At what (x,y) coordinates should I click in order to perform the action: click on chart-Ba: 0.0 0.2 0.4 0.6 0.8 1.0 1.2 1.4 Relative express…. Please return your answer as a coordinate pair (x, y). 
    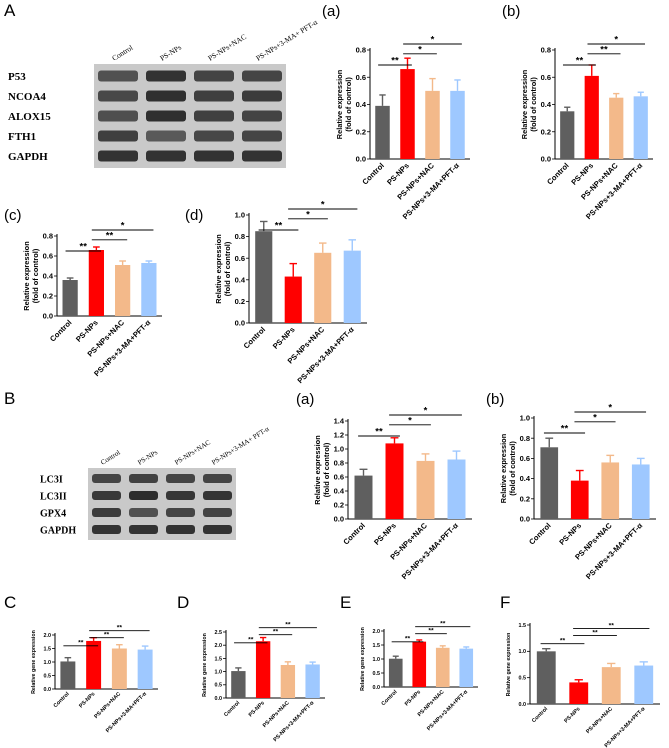
    Looking at the image, I should click on (392, 493).